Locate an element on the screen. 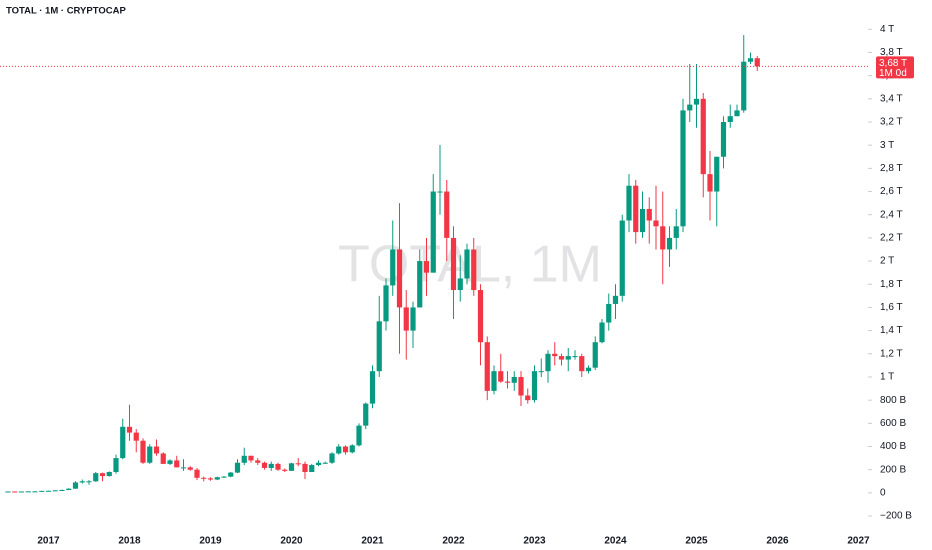  y-tick-label: 2,6 T is located at coordinates (891, 191).